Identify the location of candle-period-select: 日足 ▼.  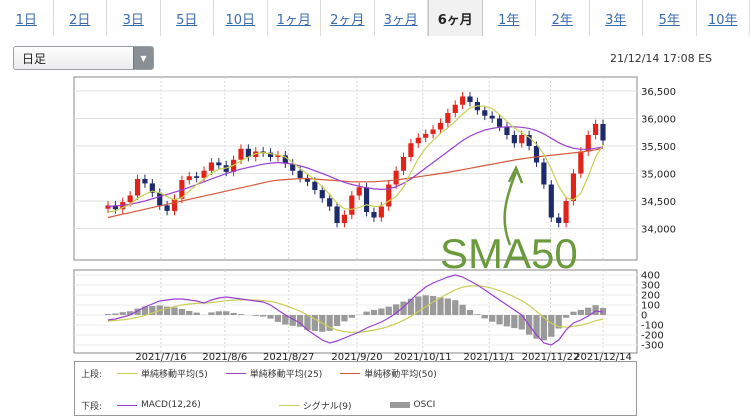
(83, 58).